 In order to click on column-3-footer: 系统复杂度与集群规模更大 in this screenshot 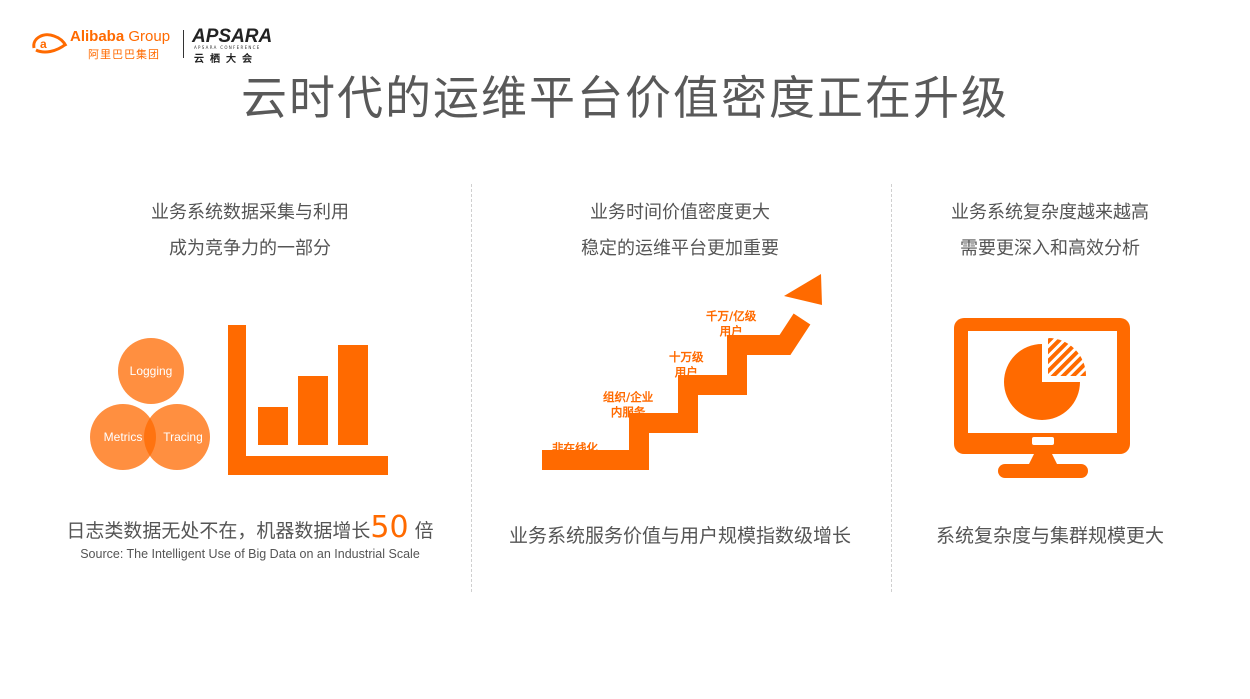, I will do `click(1049, 536)`.